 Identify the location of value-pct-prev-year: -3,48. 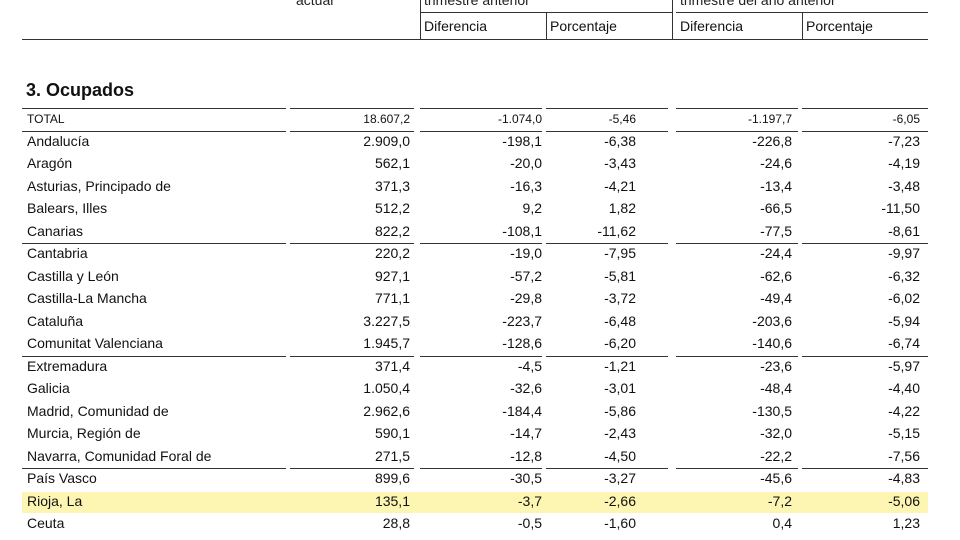
(904, 185).